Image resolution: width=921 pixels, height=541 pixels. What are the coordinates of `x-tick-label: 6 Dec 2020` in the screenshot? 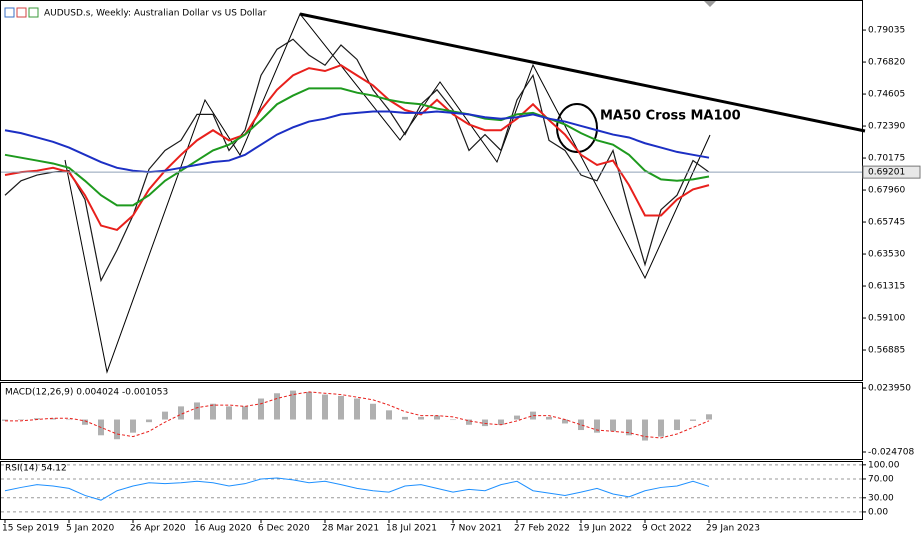 It's located at (284, 529).